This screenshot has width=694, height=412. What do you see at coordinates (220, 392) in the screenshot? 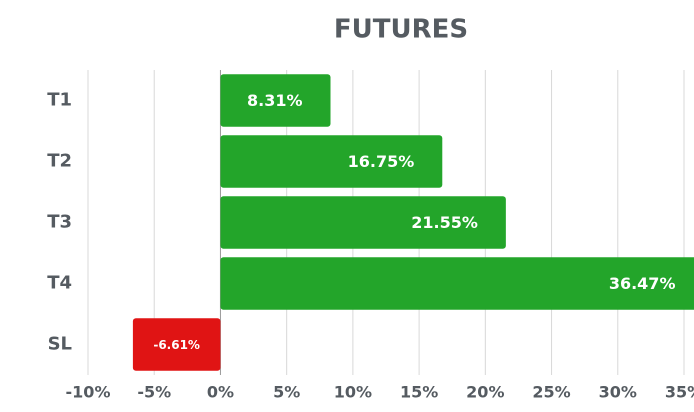
I see `x-tick-label: 0%` at bounding box center [220, 392].